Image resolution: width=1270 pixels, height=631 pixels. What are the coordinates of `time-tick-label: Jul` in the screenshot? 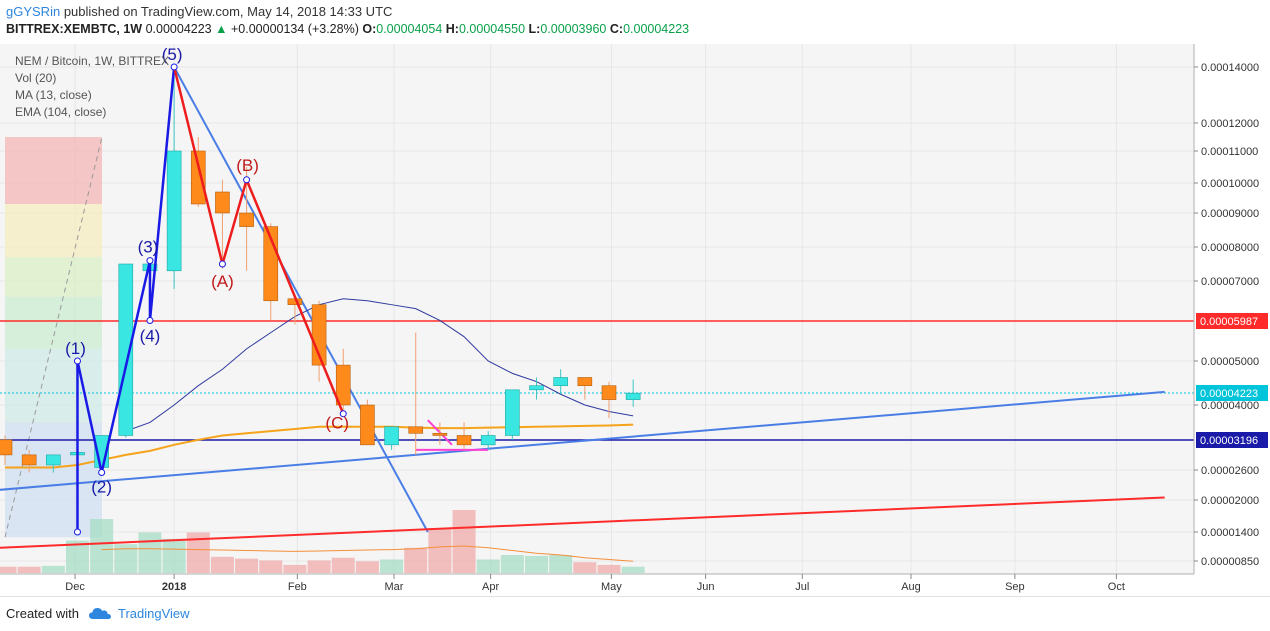 It's located at (802, 587).